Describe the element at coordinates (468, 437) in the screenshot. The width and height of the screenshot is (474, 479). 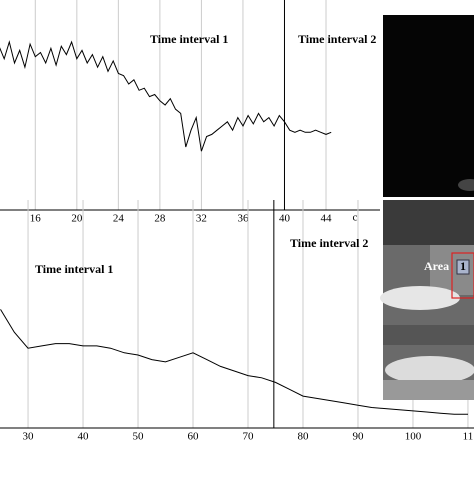
I see `x-tick-label: 11` at that location.